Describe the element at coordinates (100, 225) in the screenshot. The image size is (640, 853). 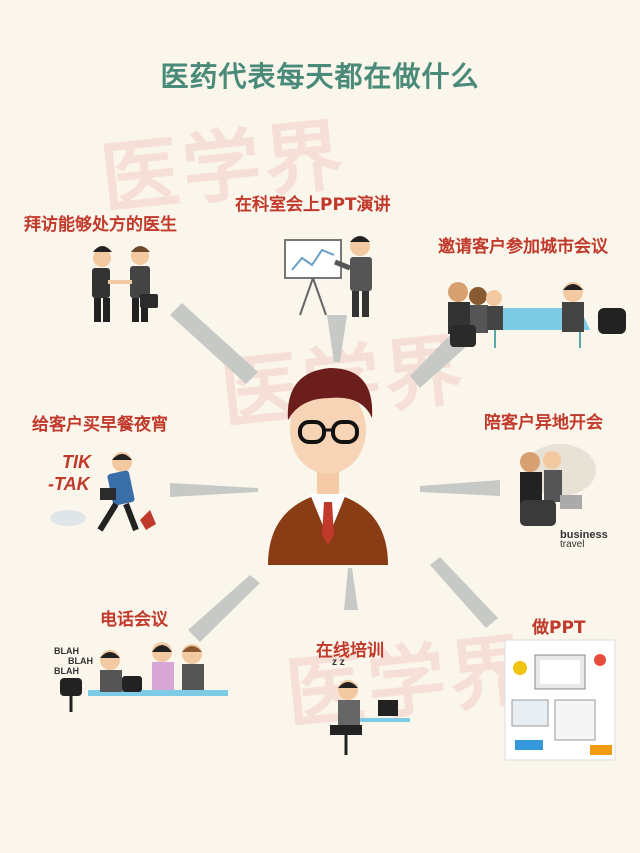
I see `activity-label-visit-doctors: 拜访能够处方的医生` at that location.